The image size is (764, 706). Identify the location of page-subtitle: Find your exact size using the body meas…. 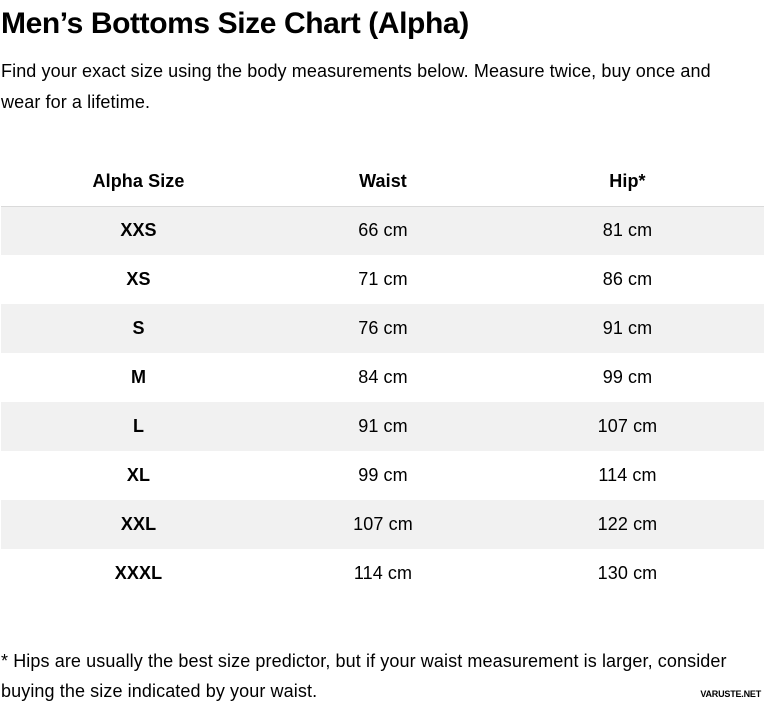
(356, 86).